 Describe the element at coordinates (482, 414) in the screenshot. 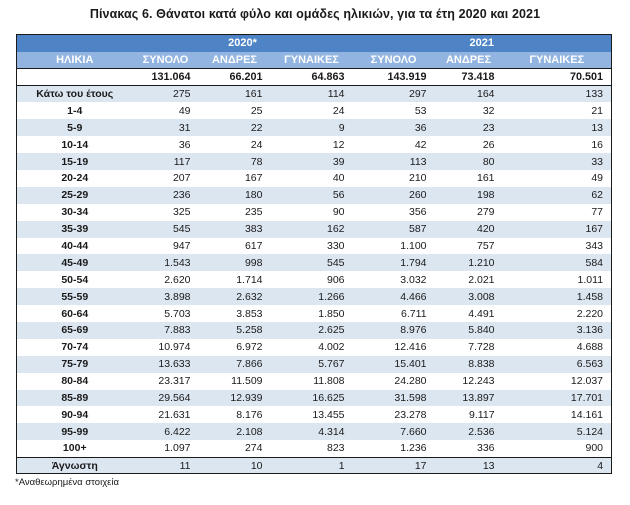

I see `death-count-cell: 9.117` at that location.